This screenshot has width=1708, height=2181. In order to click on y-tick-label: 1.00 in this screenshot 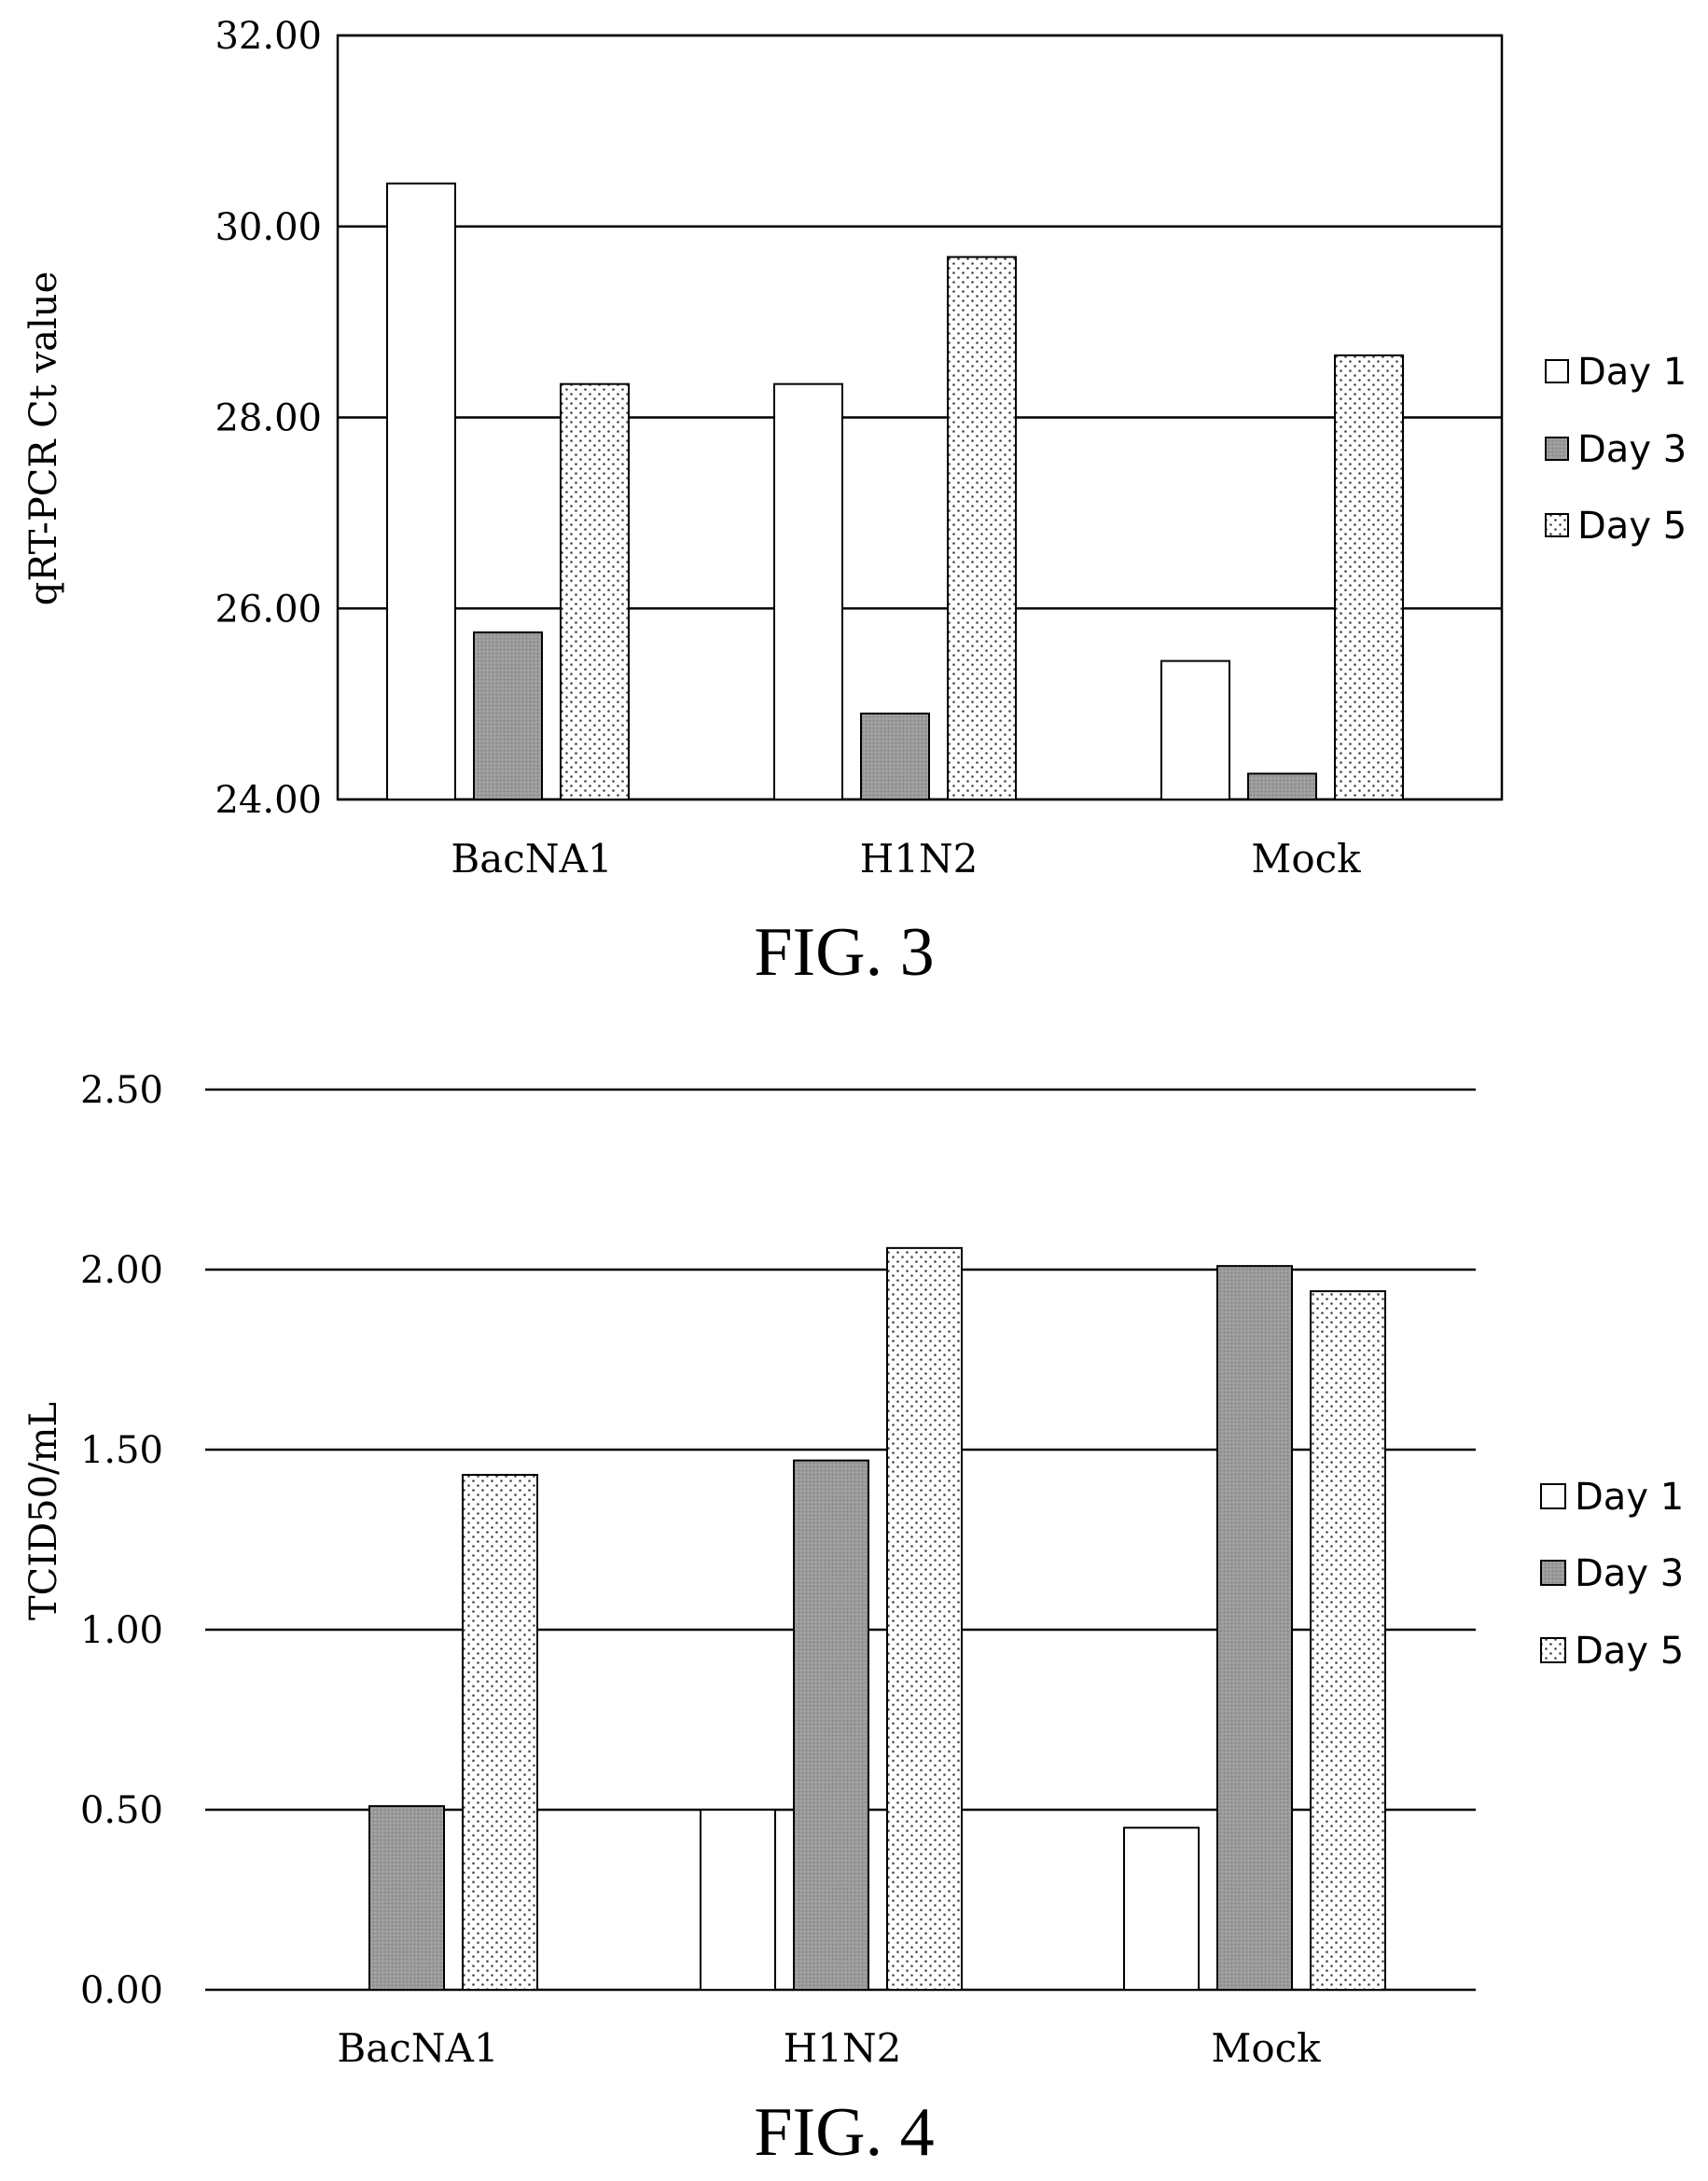, I will do `click(122, 1631)`.